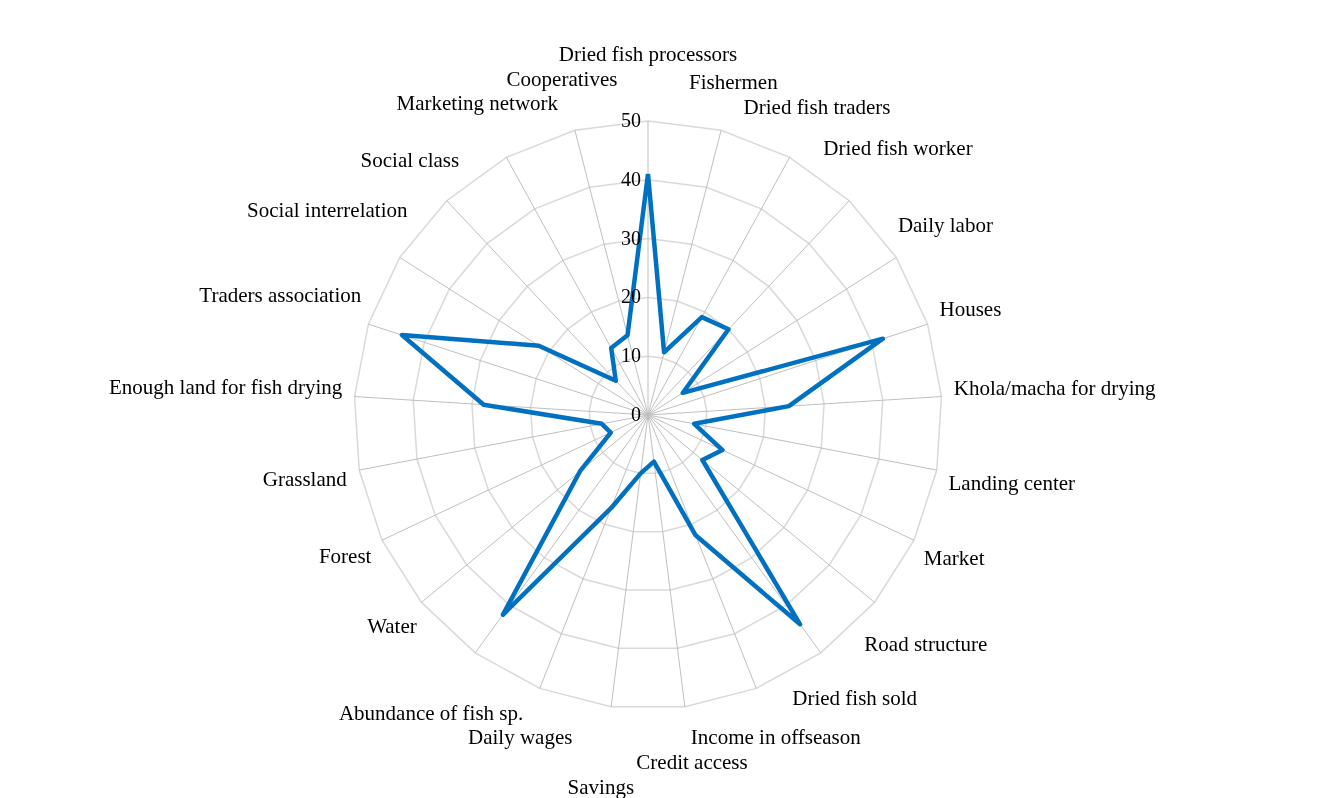 Image resolution: width=1324 pixels, height=798 pixels. Describe the element at coordinates (305, 479) in the screenshot. I see `spoke-label: Grassland` at that location.